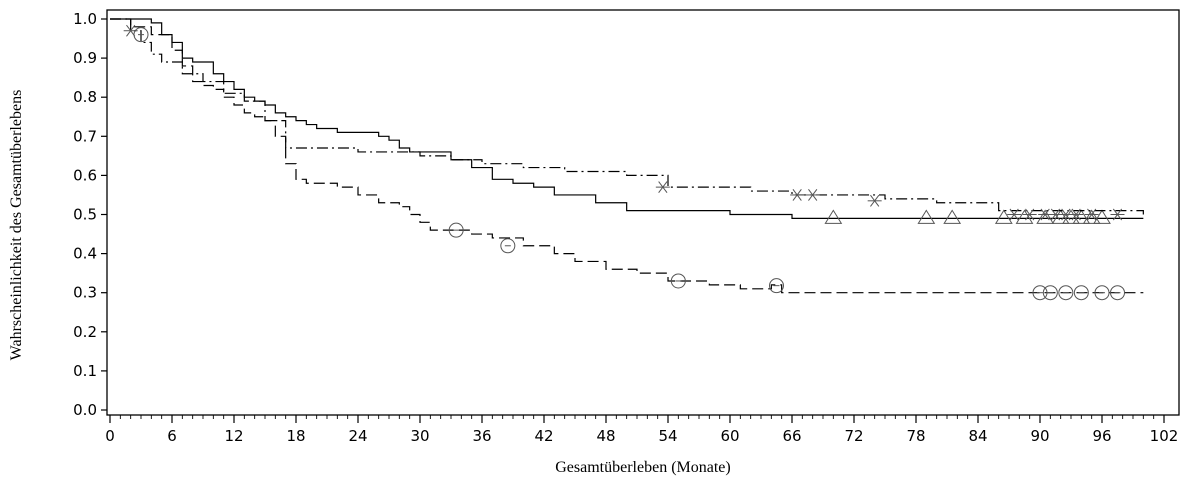 This screenshot has height=486, width=1196. What do you see at coordinates (642, 467) in the screenshot?
I see `x-axis-title: Gesamtüberleben (Monate)` at bounding box center [642, 467].